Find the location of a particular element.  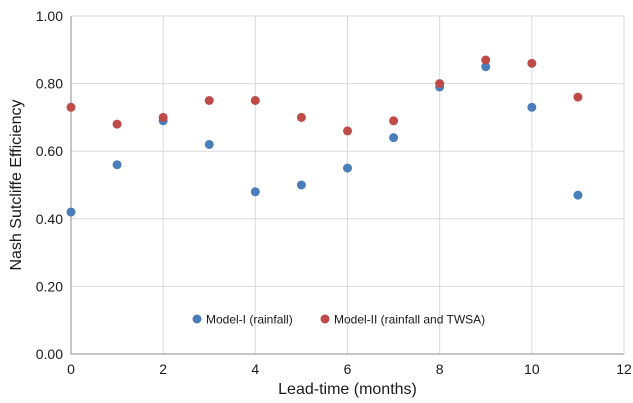

x-axis-title: Lead-time (months) is located at coordinates (347, 389).